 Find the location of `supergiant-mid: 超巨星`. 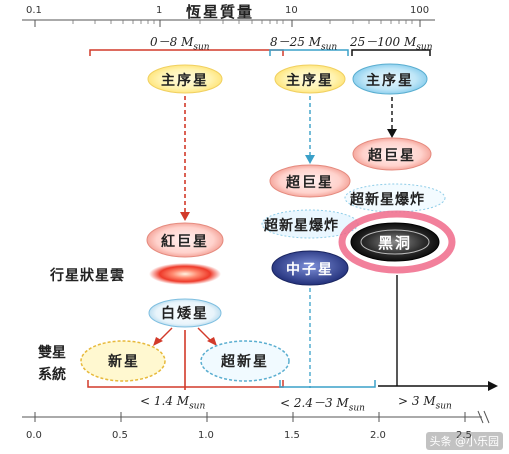

supergiant-mid: 超巨星 is located at coordinates (310, 182).